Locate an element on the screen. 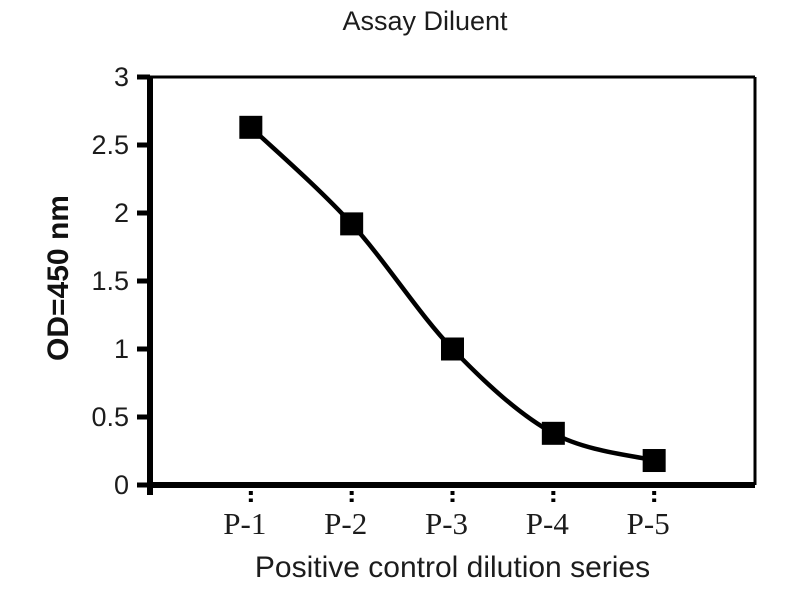 The image size is (800, 600). chart-title: Assay Diluent is located at coordinates (425, 21).